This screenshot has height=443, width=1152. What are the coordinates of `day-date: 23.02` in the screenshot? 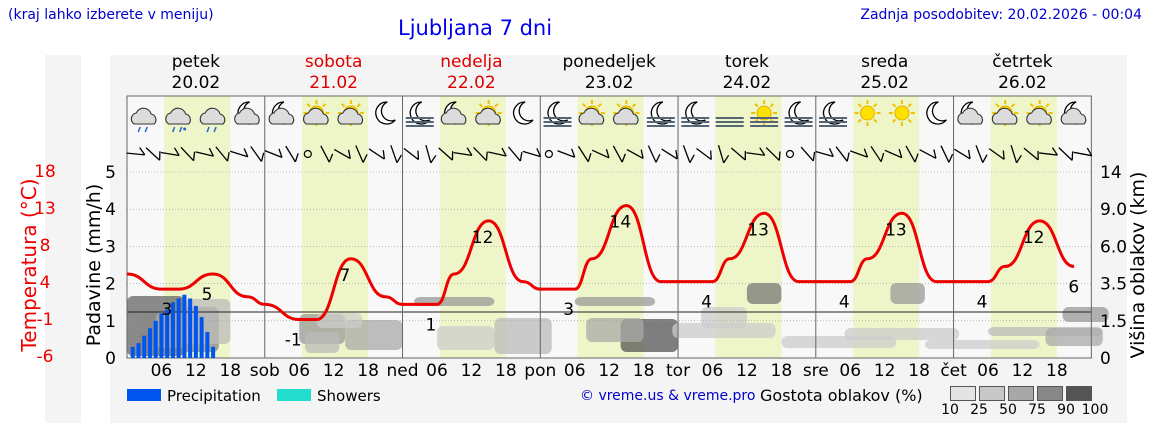 It's located at (609, 83).